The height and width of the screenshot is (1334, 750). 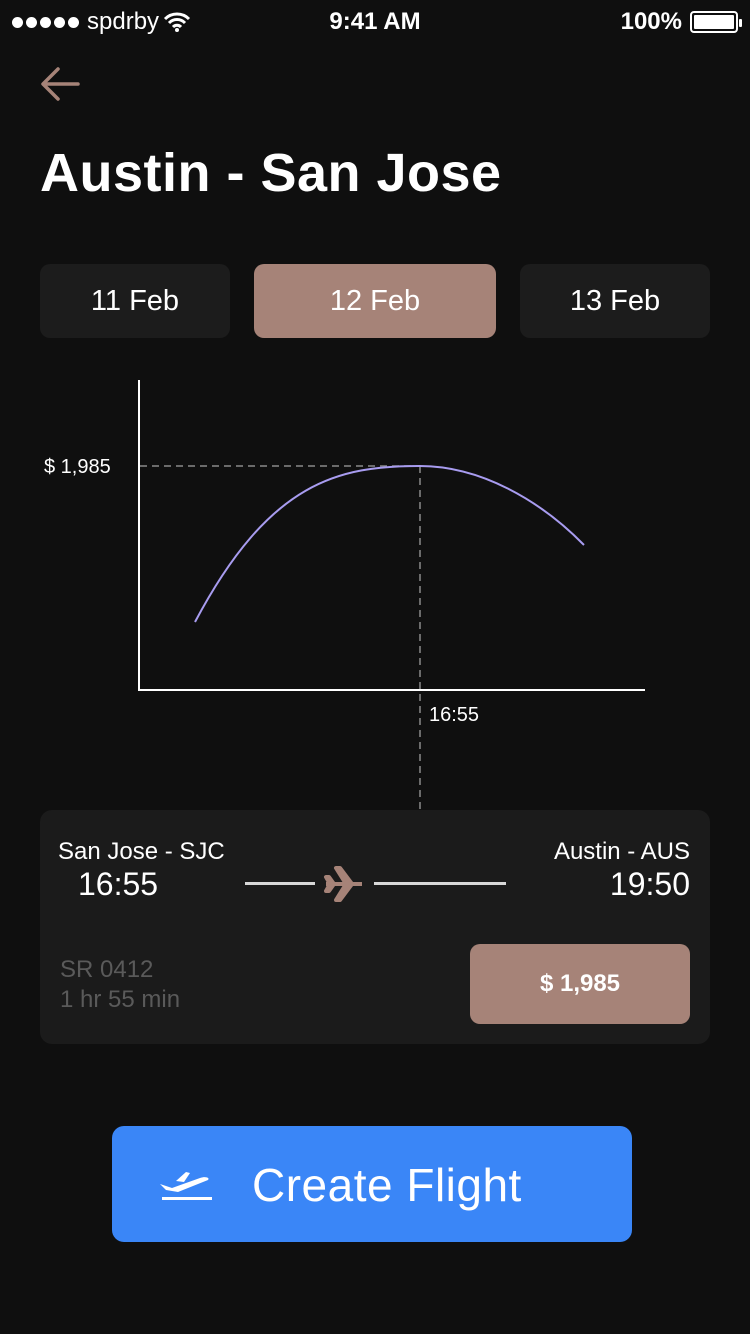 What do you see at coordinates (120, 1000) in the screenshot?
I see `flight-duration: 1 hr 55 min` at bounding box center [120, 1000].